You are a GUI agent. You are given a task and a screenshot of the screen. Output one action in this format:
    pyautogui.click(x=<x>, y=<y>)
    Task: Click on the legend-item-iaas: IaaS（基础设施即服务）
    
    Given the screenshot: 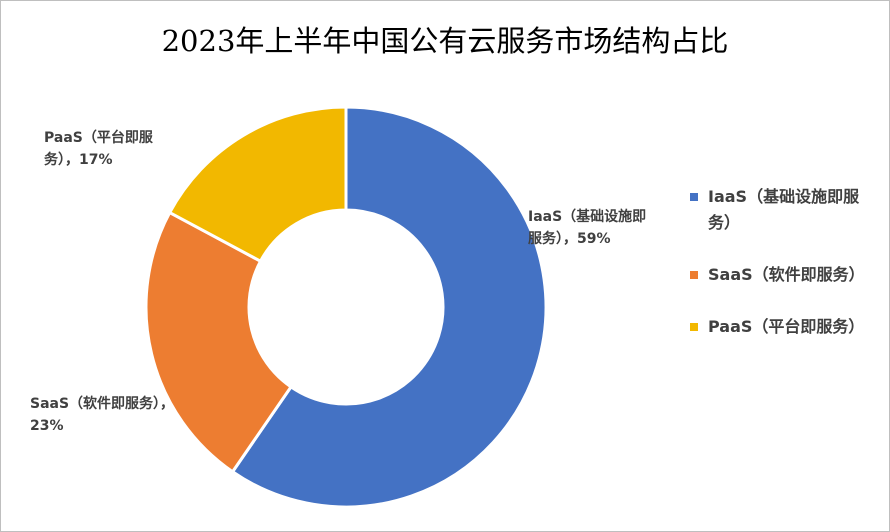 What is the action you would take?
    pyautogui.click(x=779, y=210)
    